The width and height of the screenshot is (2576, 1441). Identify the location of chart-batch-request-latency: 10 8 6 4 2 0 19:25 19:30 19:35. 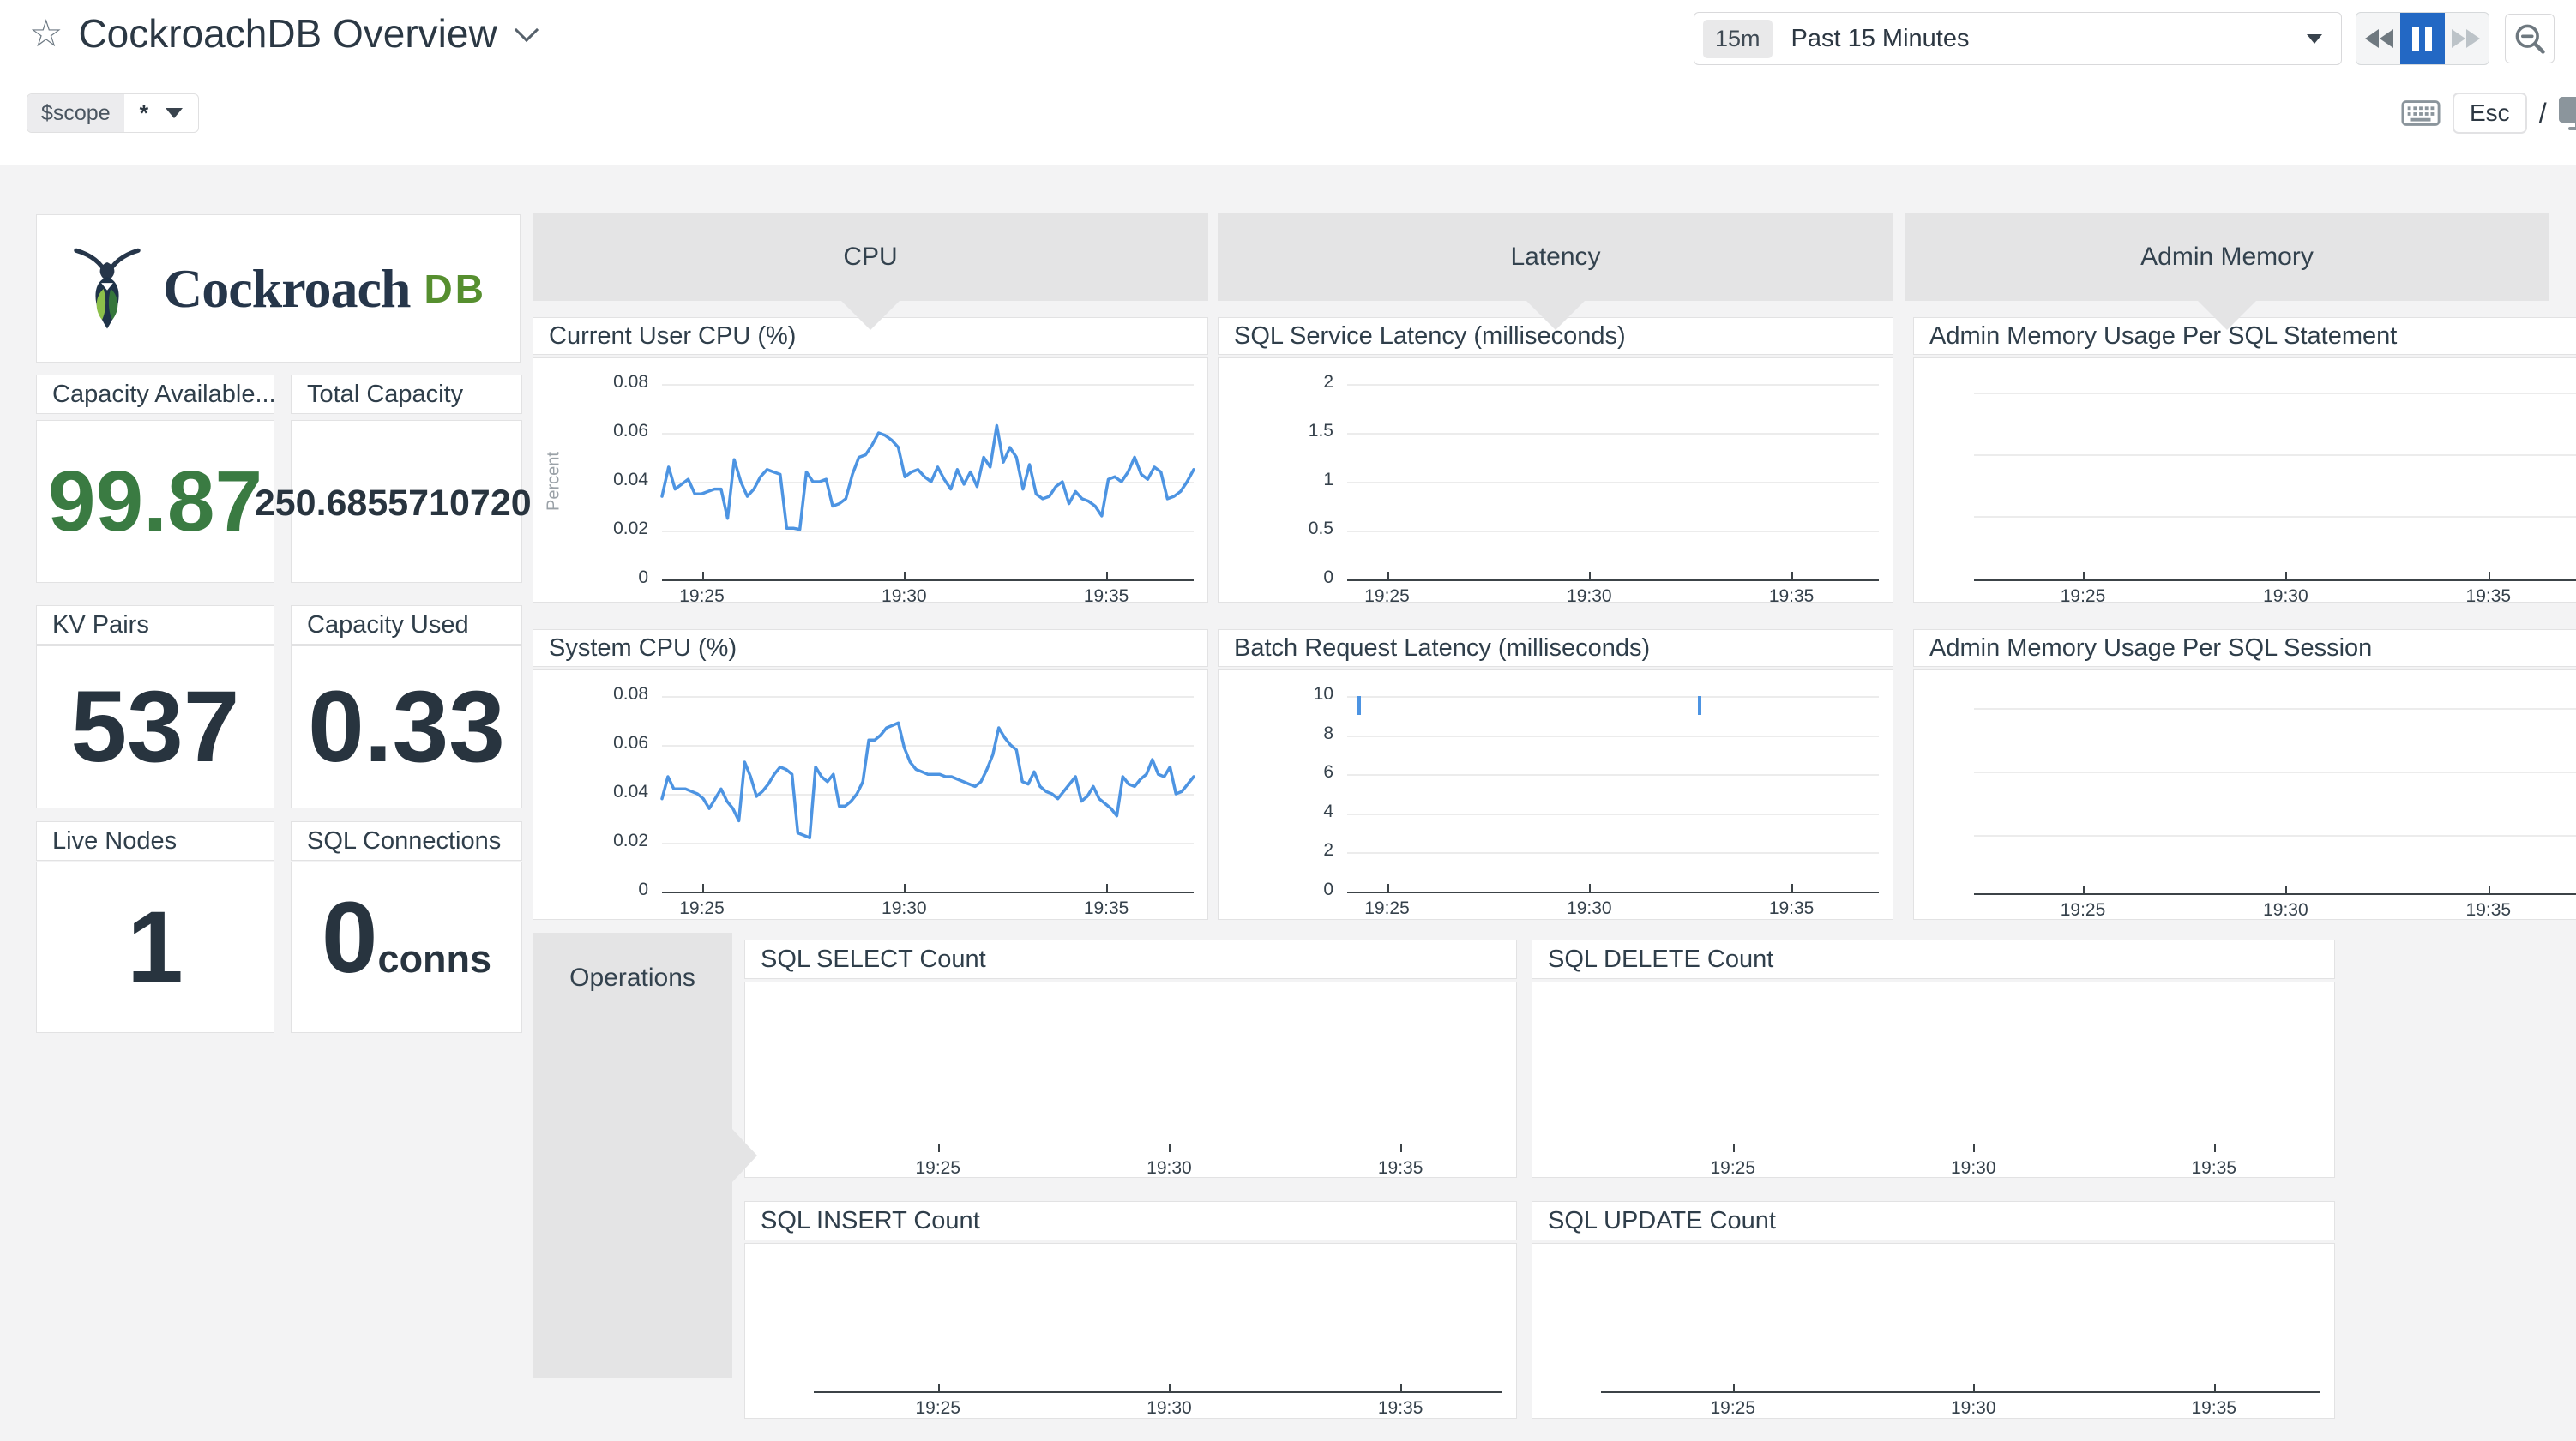
(1555, 794).